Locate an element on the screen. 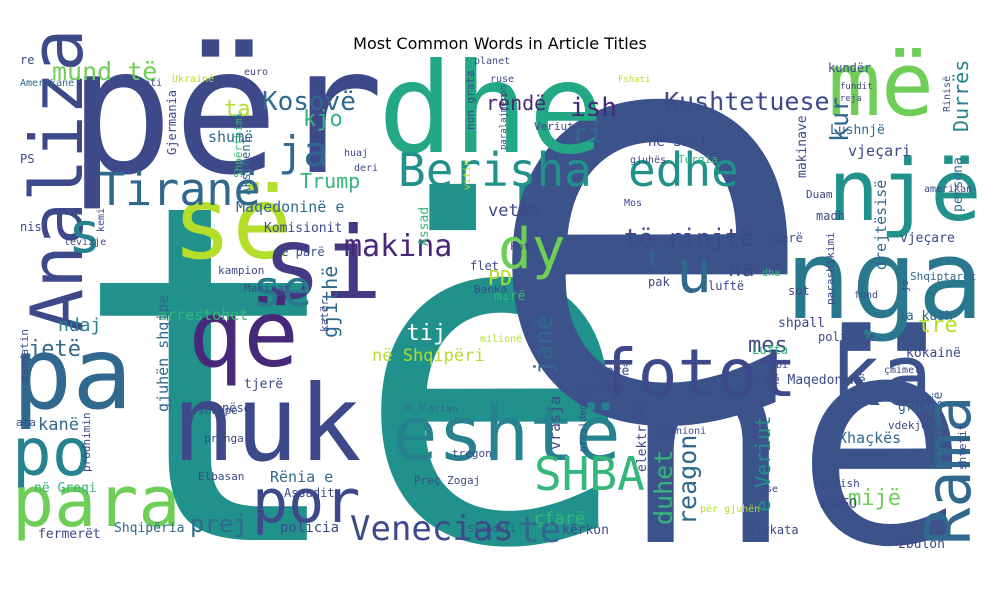  word: nën is located at coordinates (609, 386).